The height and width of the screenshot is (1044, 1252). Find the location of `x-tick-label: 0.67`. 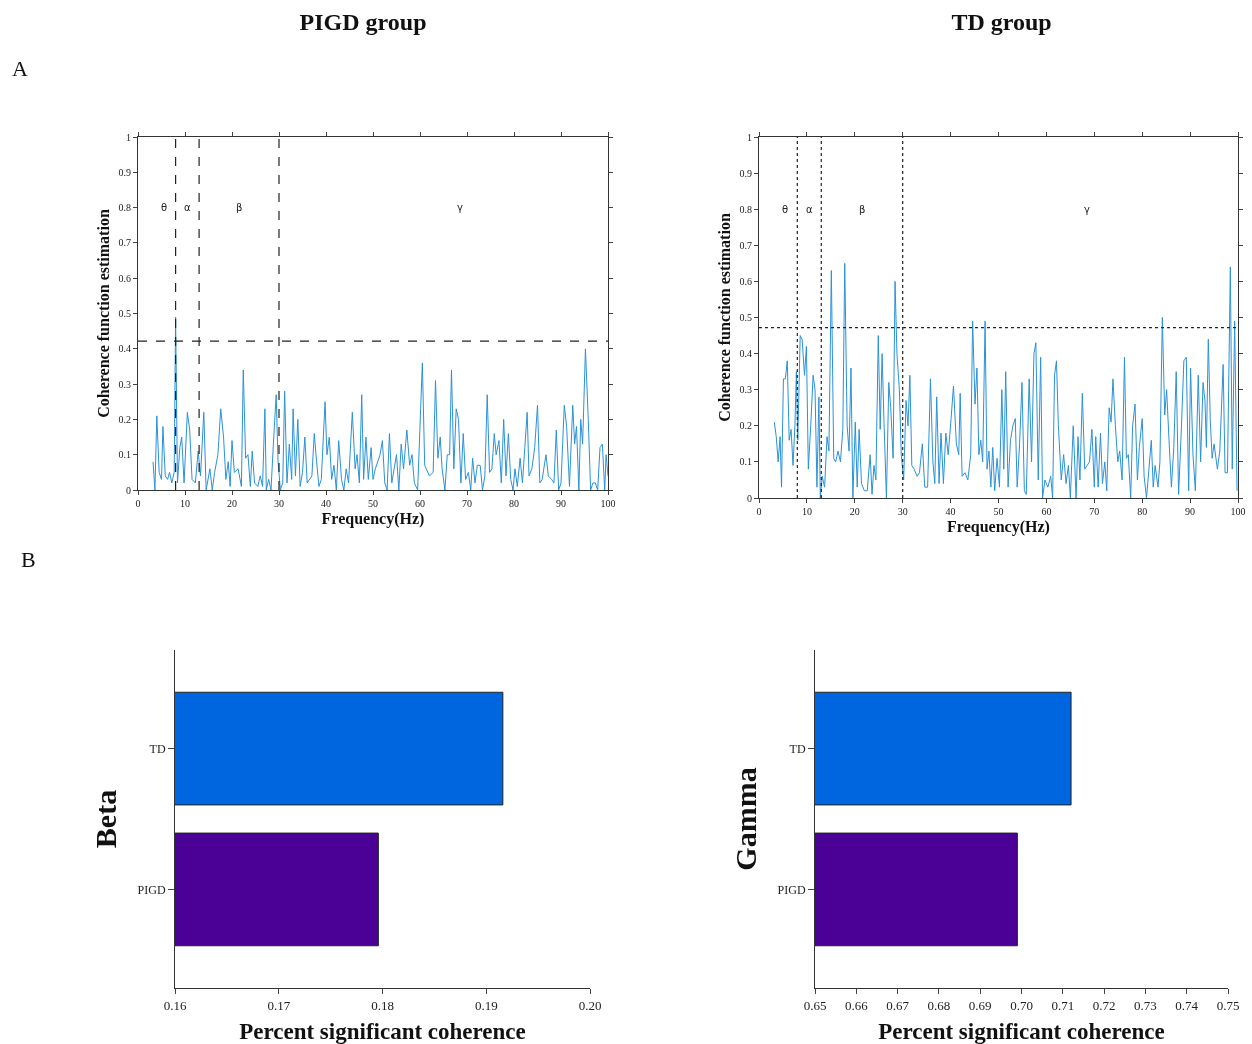

x-tick-label: 0.67 is located at coordinates (898, 1005).